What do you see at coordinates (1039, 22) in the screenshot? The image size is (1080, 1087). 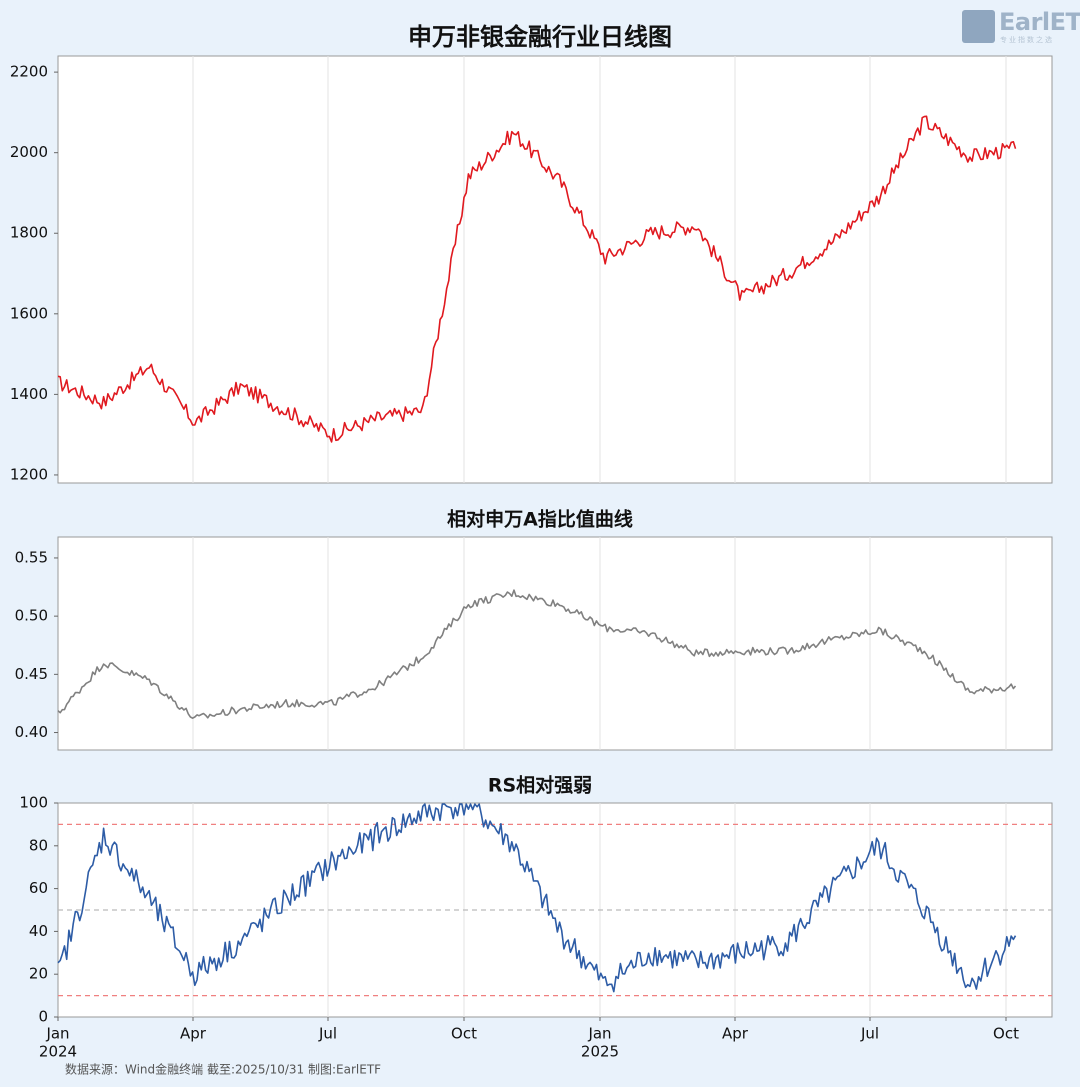 I see `logo-text: EarlETF` at bounding box center [1039, 22].